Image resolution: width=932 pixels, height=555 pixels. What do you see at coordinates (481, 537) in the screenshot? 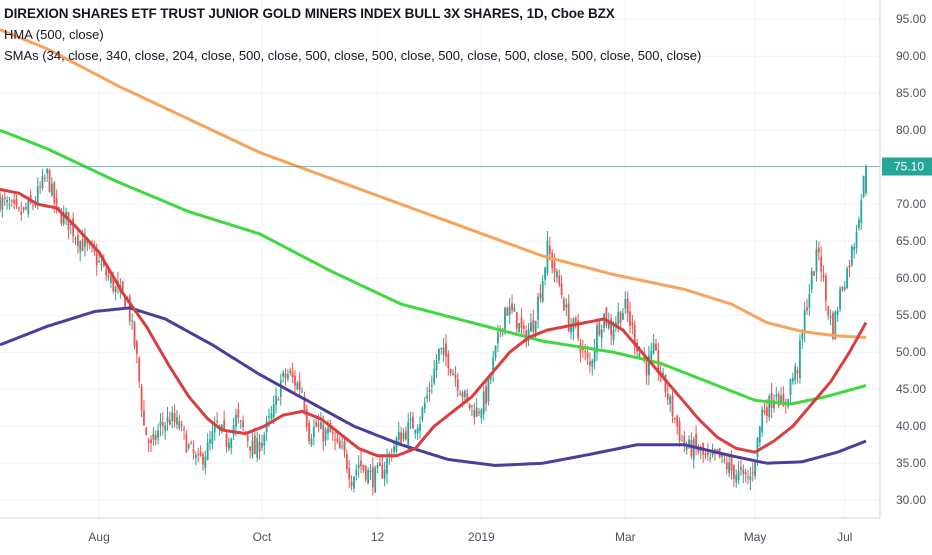
I see `x-tick-label: 2019` at bounding box center [481, 537].